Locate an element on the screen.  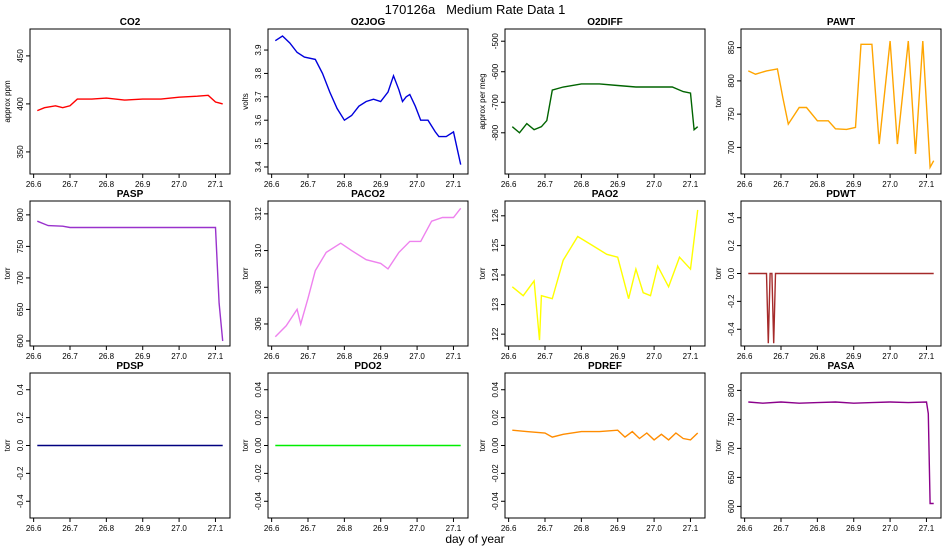
panel-title: PDREF is located at coordinates (605, 366).